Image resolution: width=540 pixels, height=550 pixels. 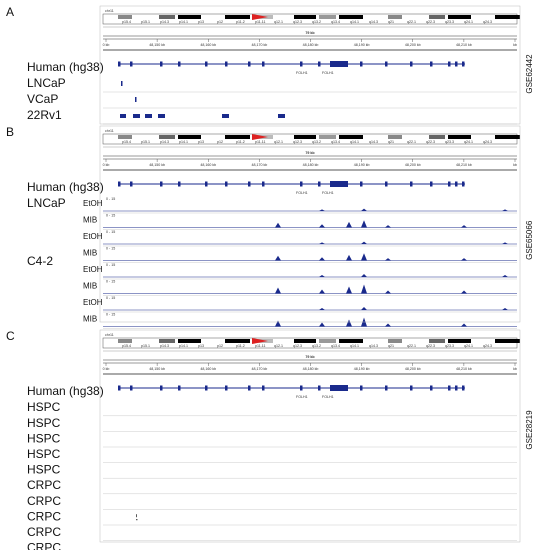 I want to click on band-label: q22.1, so click(x=411, y=22).